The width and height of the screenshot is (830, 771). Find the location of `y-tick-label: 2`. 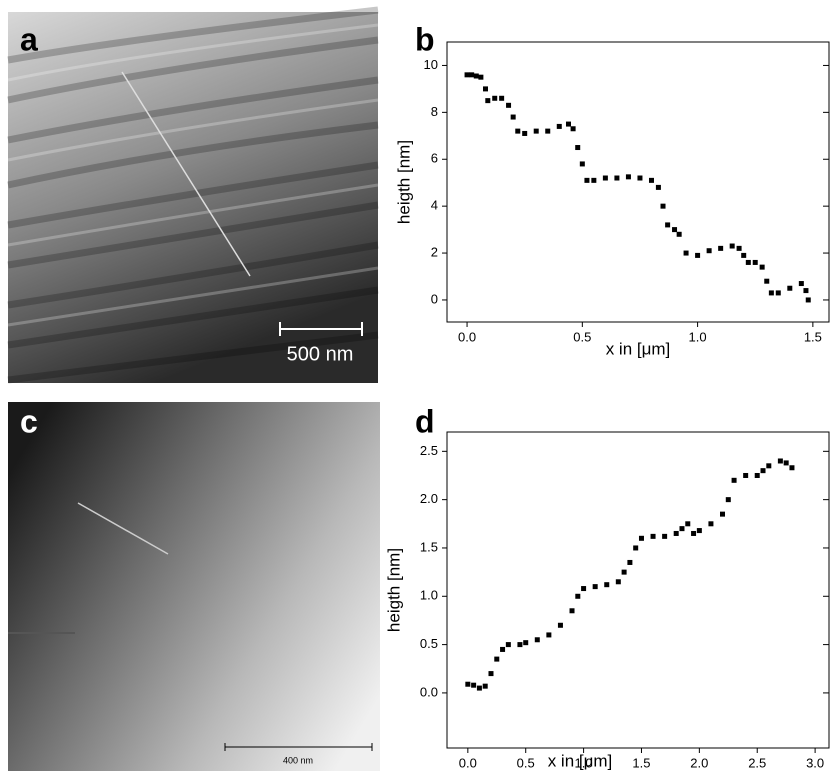

y-tick-label: 2 is located at coordinates (434, 251).